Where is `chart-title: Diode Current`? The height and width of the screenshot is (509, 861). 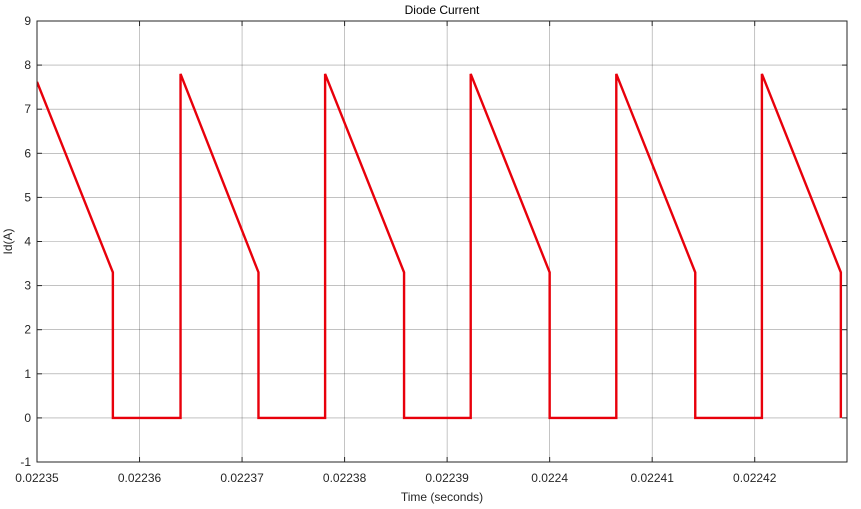 chart-title: Diode Current is located at coordinates (442, 10).